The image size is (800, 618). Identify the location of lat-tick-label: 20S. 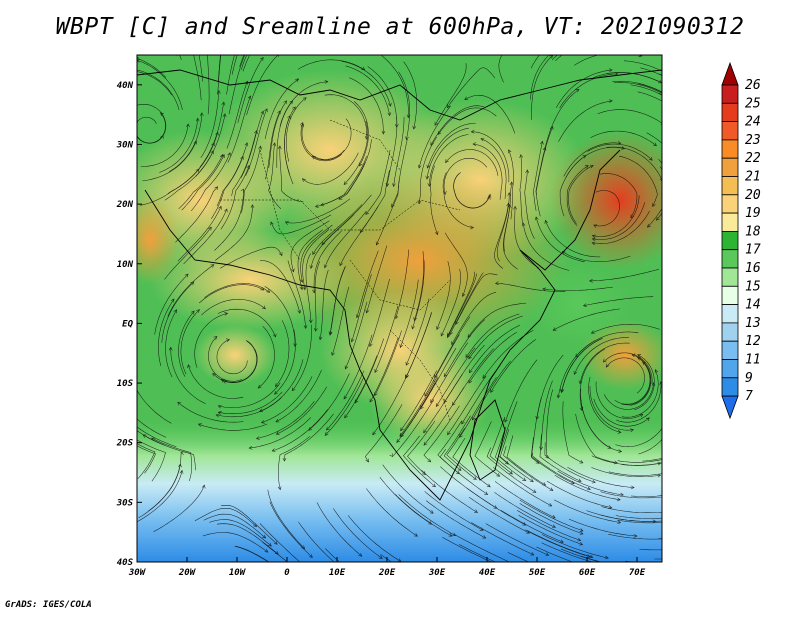
(125, 444).